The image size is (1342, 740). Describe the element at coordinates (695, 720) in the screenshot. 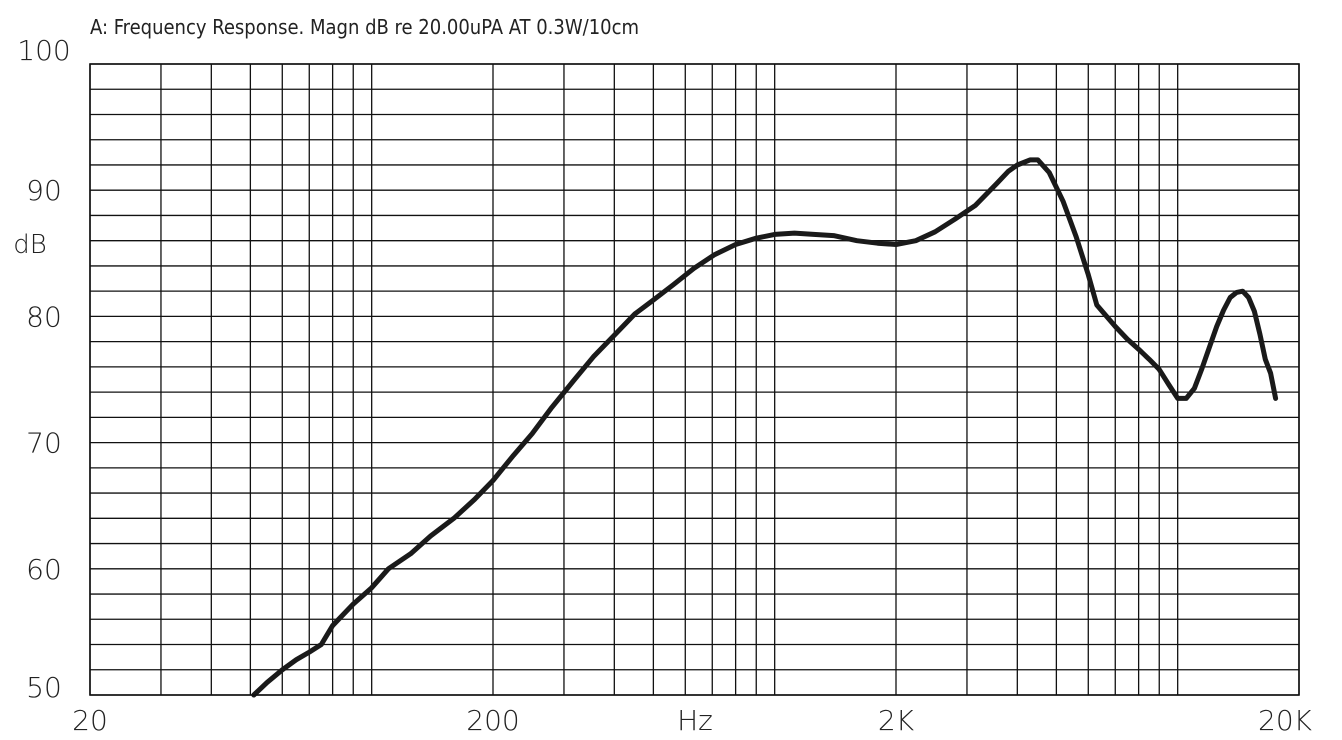

I see `x-axis-label: Hz` at that location.